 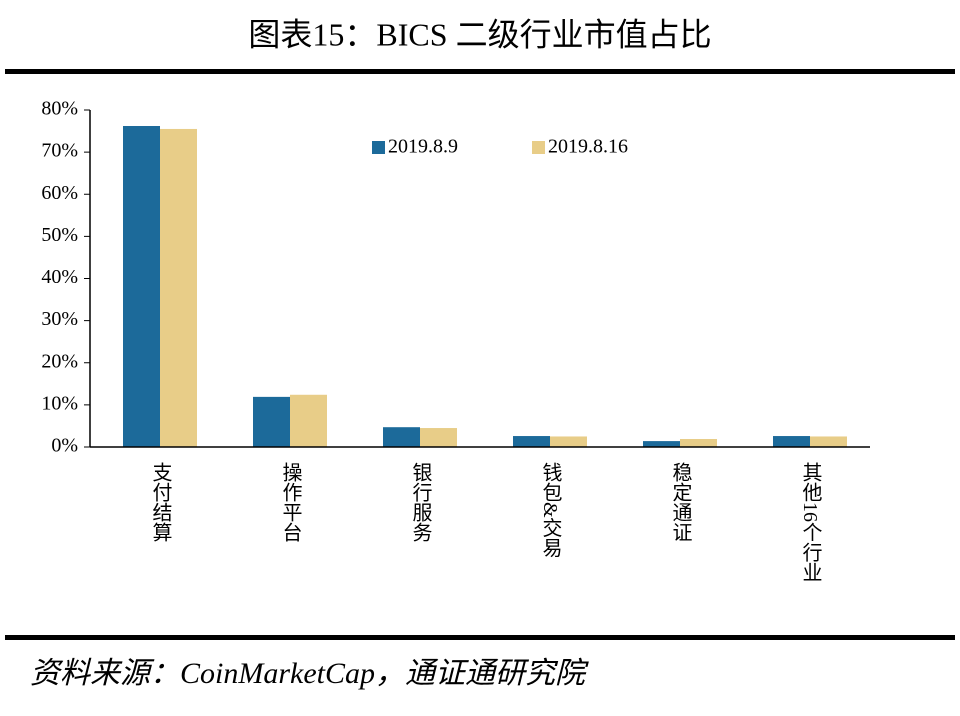 I want to click on x-tick-label: 银行服务, so click(x=420, y=502).